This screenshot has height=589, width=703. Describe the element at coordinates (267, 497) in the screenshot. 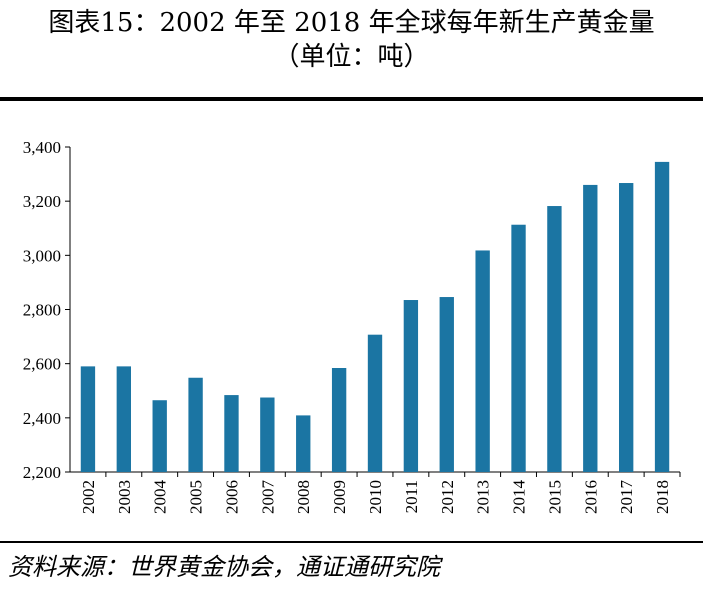

I see `x-tick-label: 2007` at that location.